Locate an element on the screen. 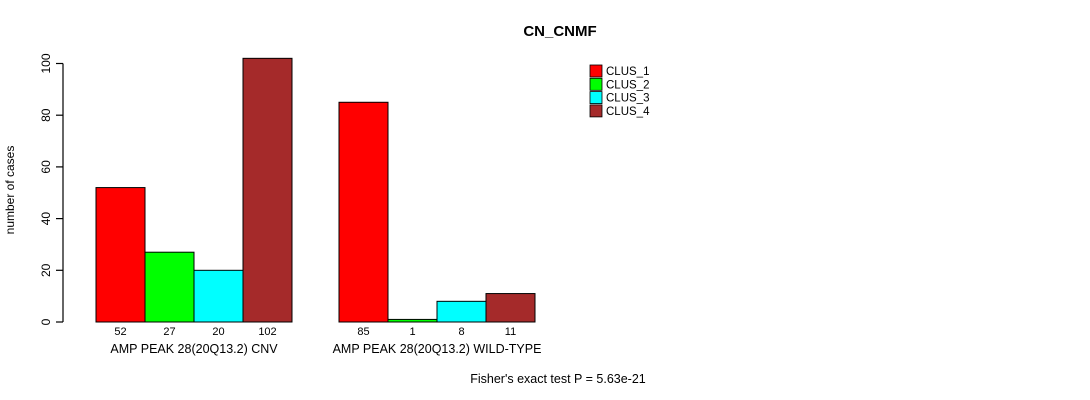 This screenshot has width=1090, height=400. bar-clus_2-group2 is located at coordinates (412, 320).